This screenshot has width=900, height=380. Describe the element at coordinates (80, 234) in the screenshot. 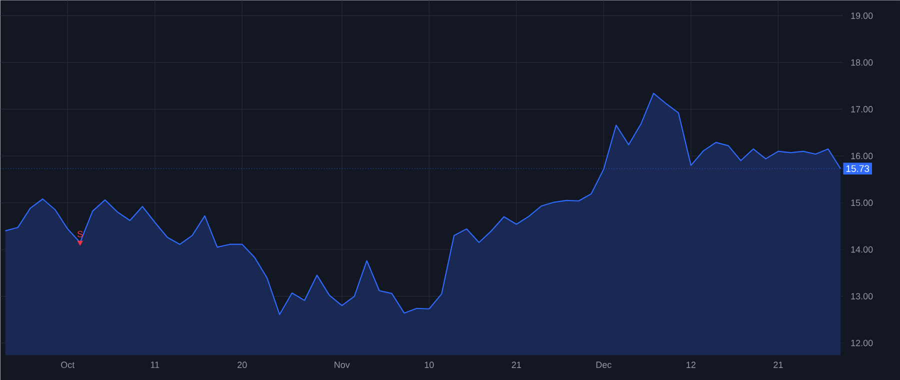

I see `series-label: S` at that location.